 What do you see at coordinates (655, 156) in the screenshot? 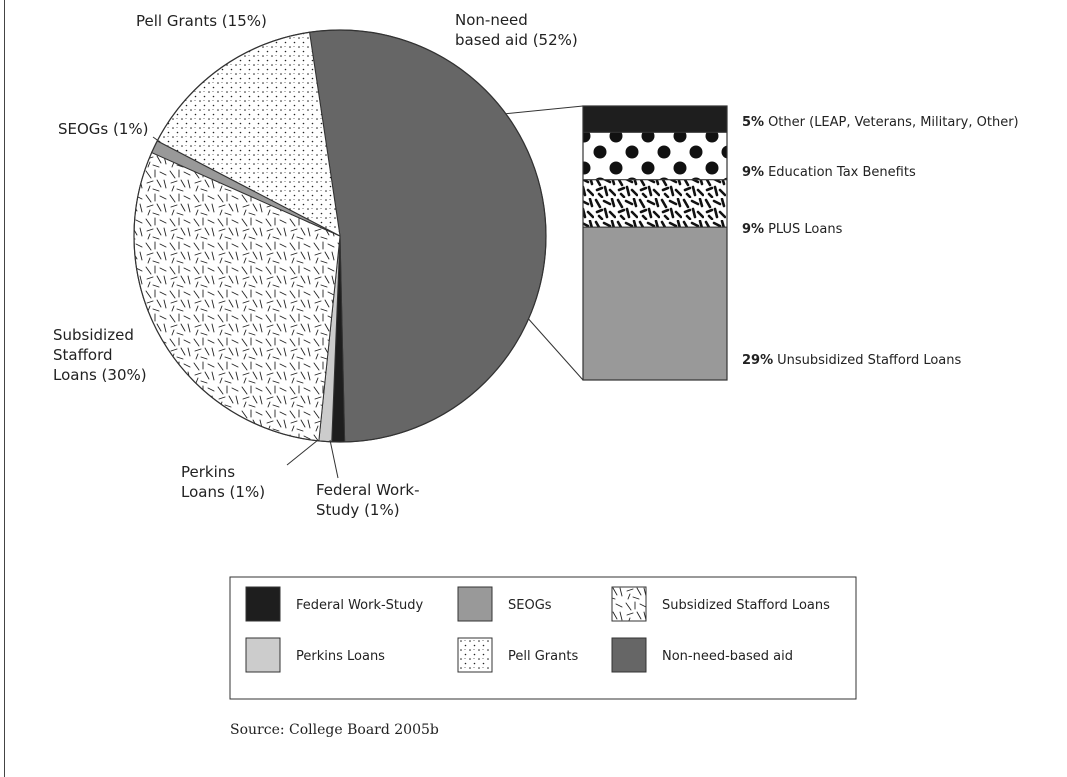
I see `bar-segment-tax` at bounding box center [655, 156].